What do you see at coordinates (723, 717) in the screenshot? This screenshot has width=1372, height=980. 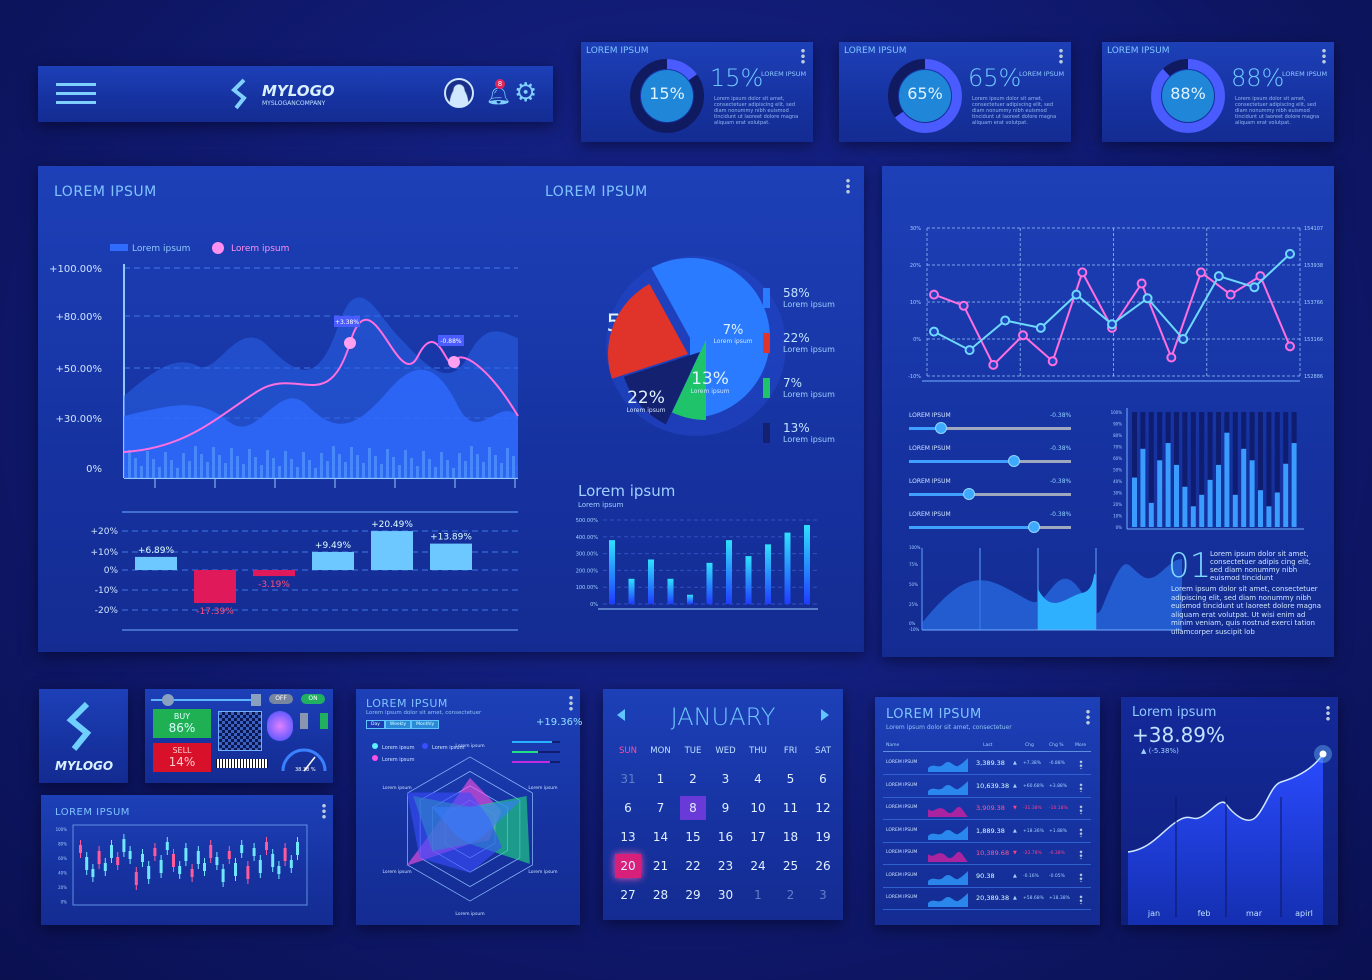 I see `month-title: JANUARY` at bounding box center [723, 717].